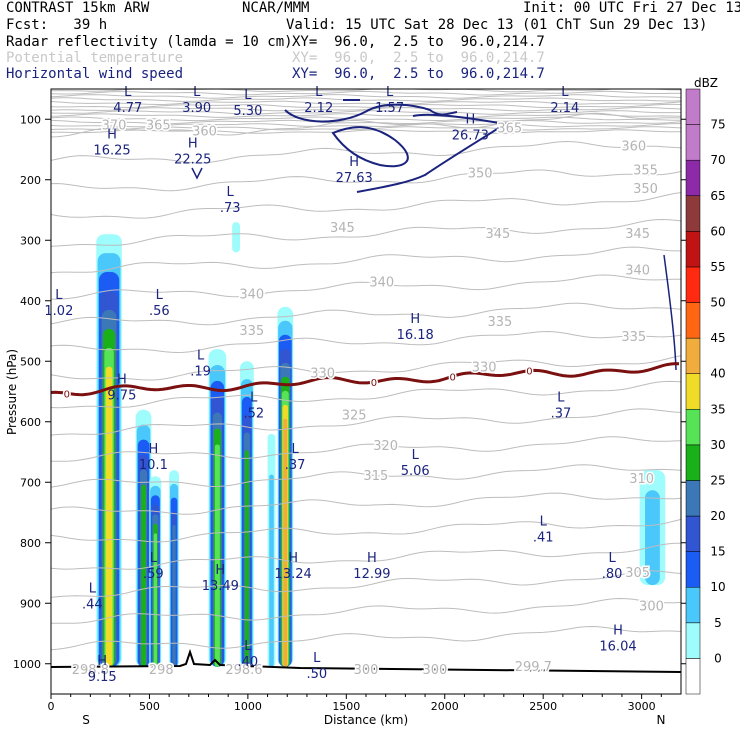 This screenshot has height=740, width=740. Describe the element at coordinates (114, 125) in the screenshot. I see `theta-label: 370` at that location.